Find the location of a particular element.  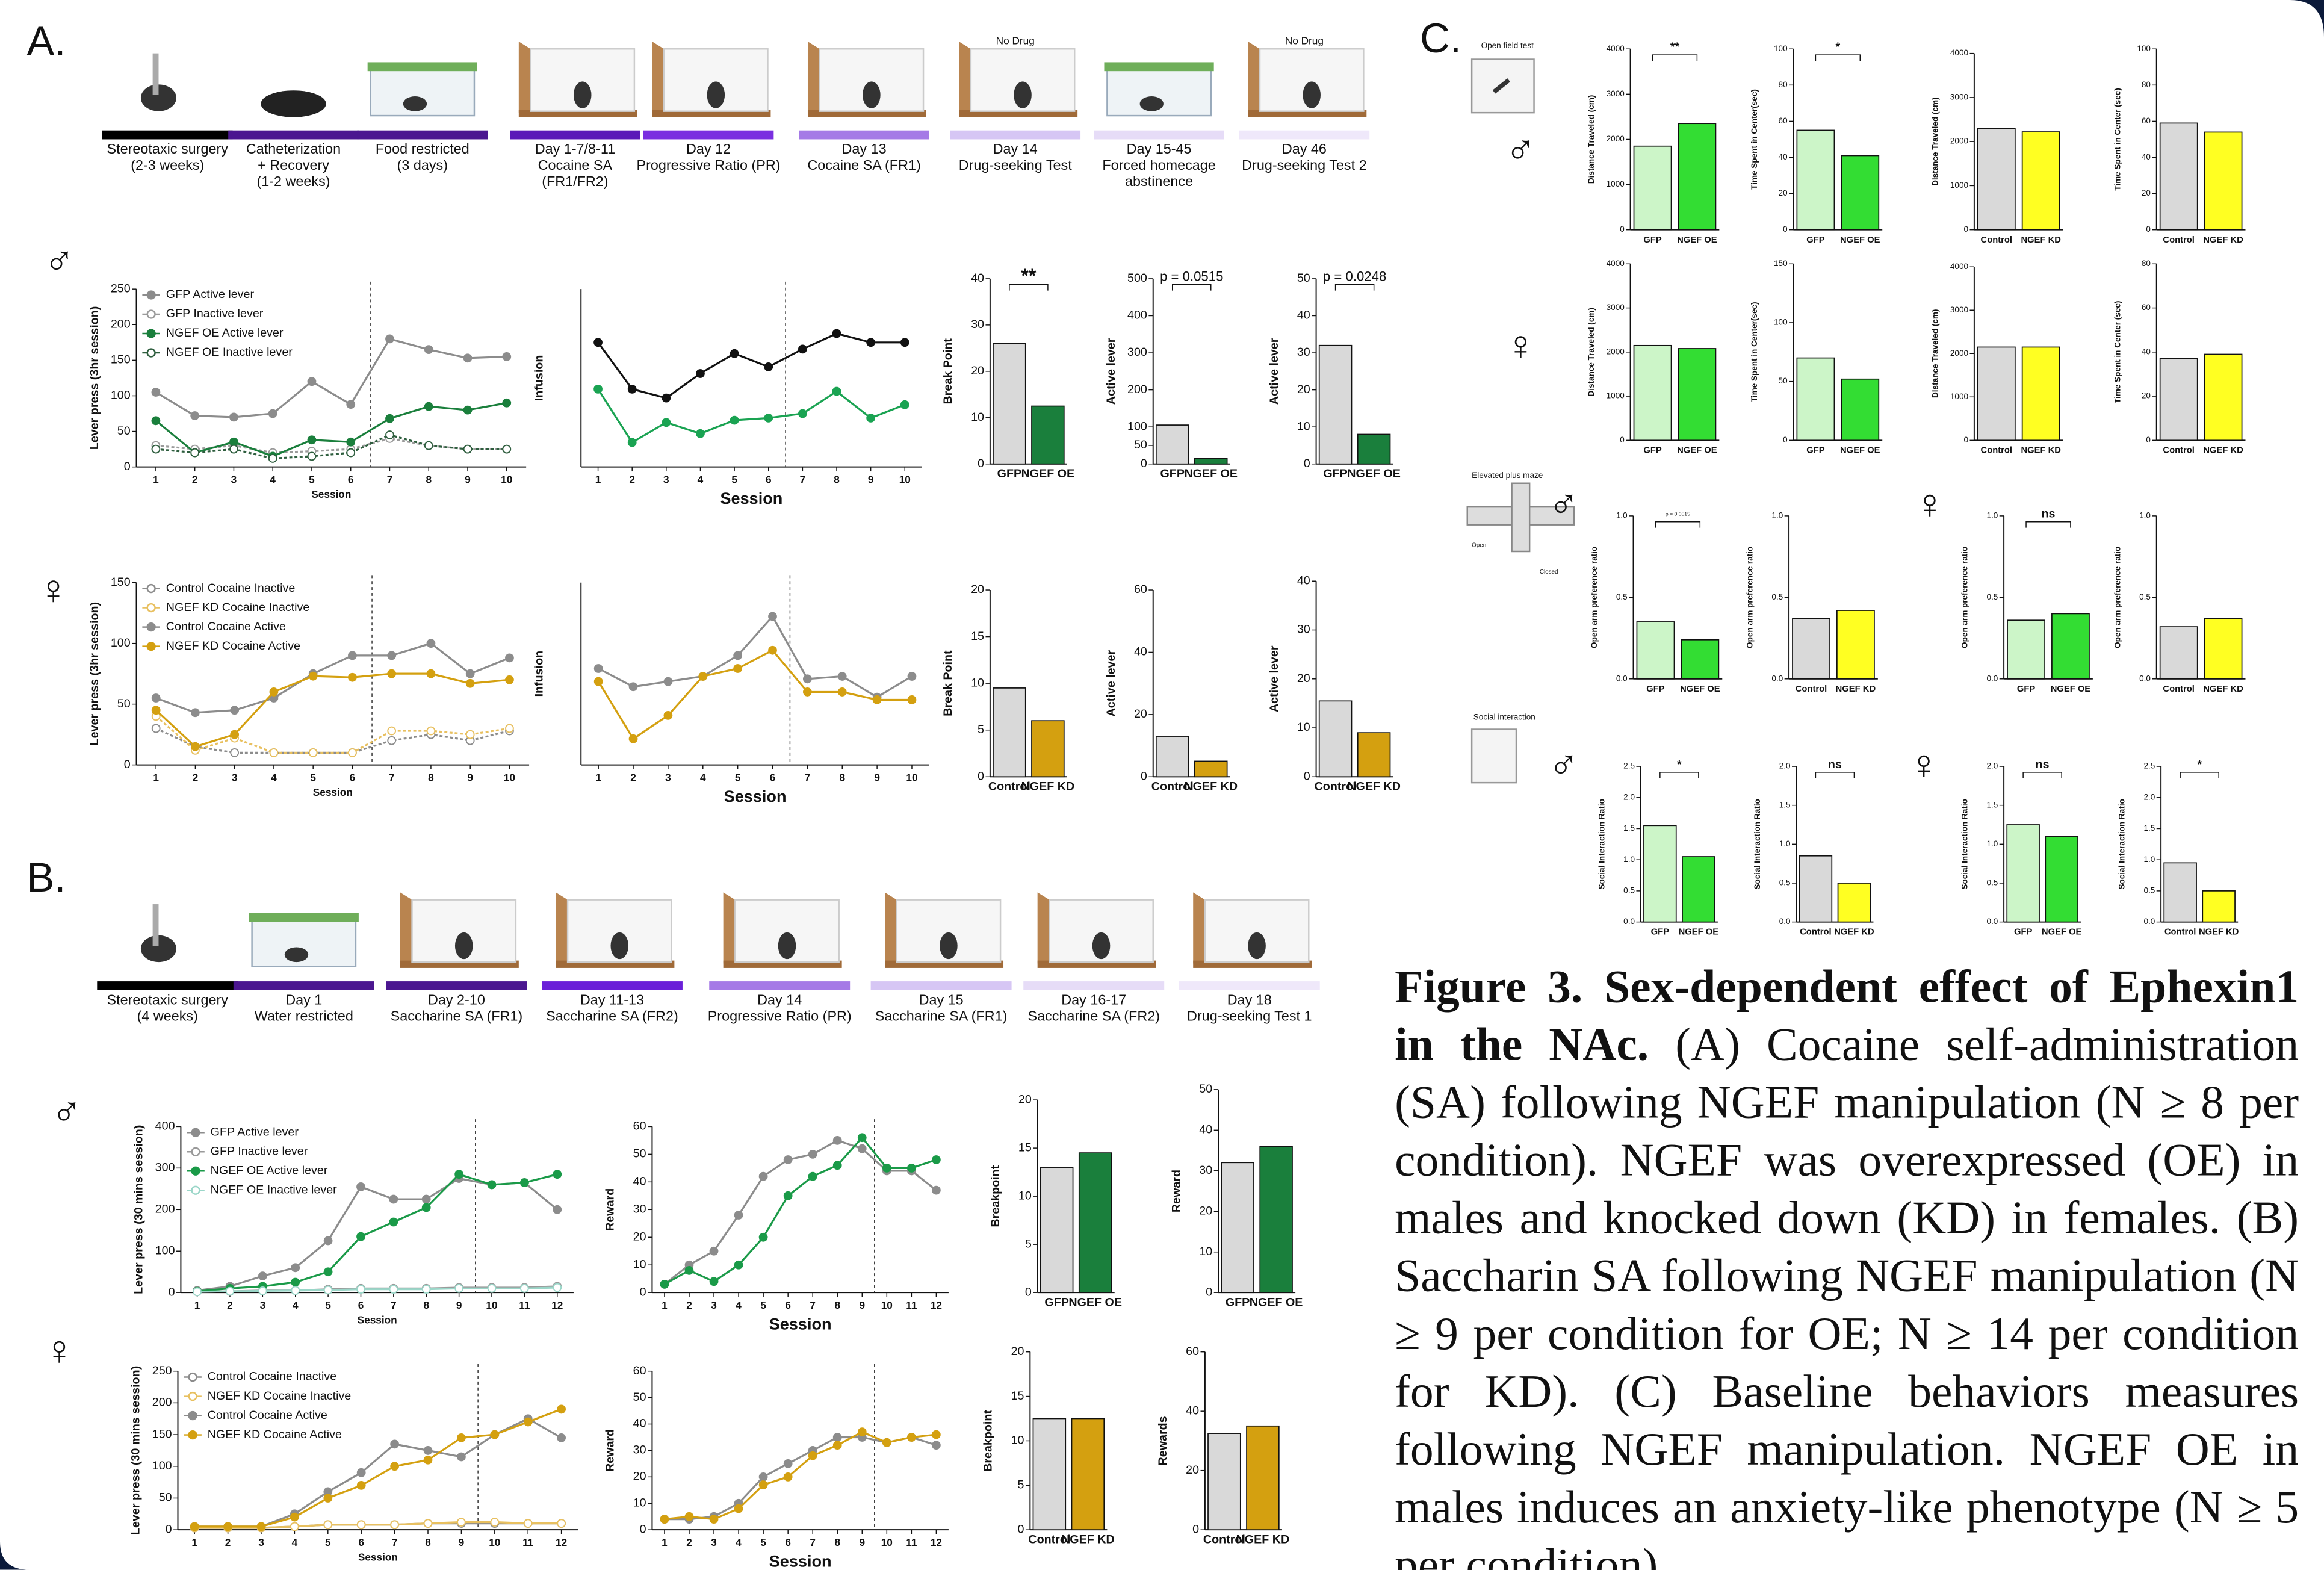

y-tick-label: 0.5 is located at coordinates (1992, 883).